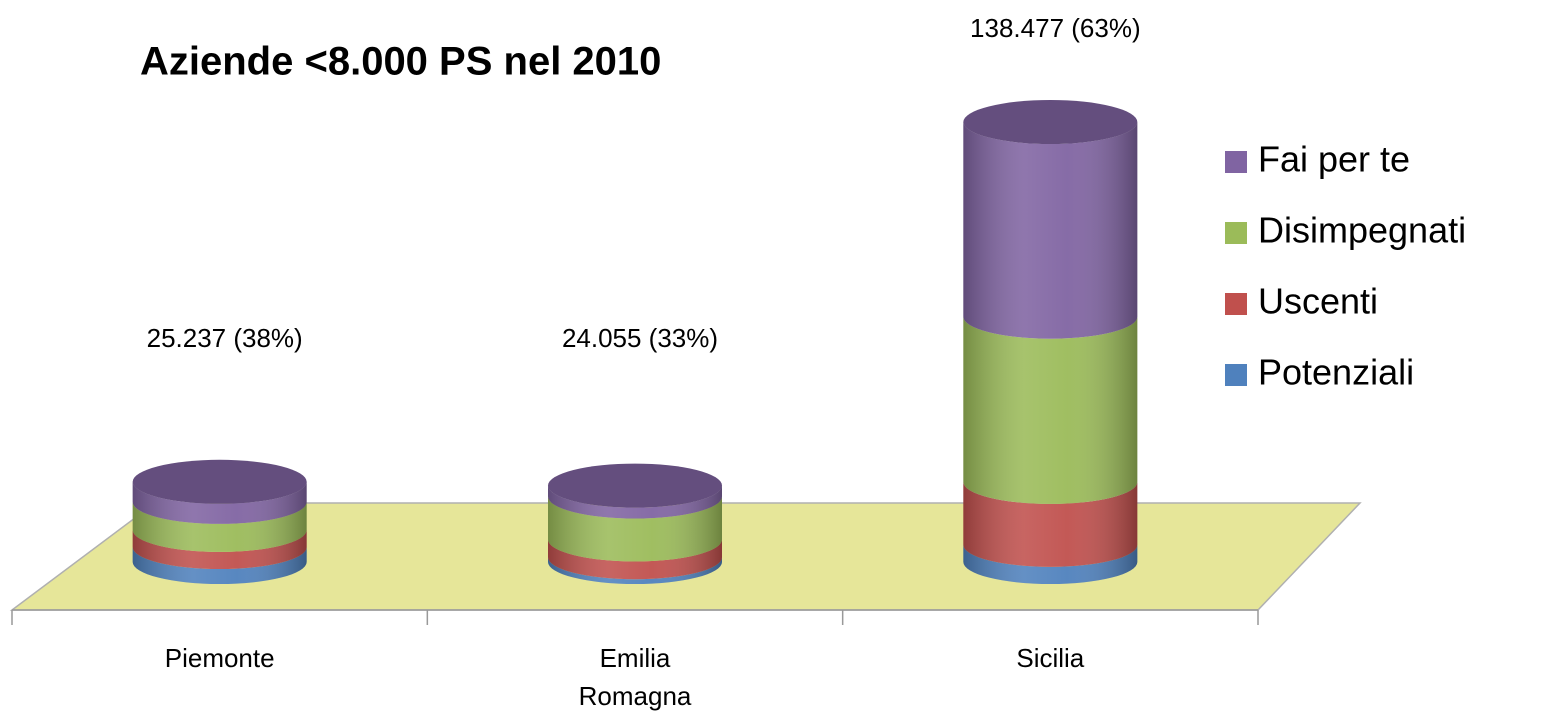 This screenshot has height=720, width=1555. I want to click on x-tick-label: Piemonte, so click(220, 658).